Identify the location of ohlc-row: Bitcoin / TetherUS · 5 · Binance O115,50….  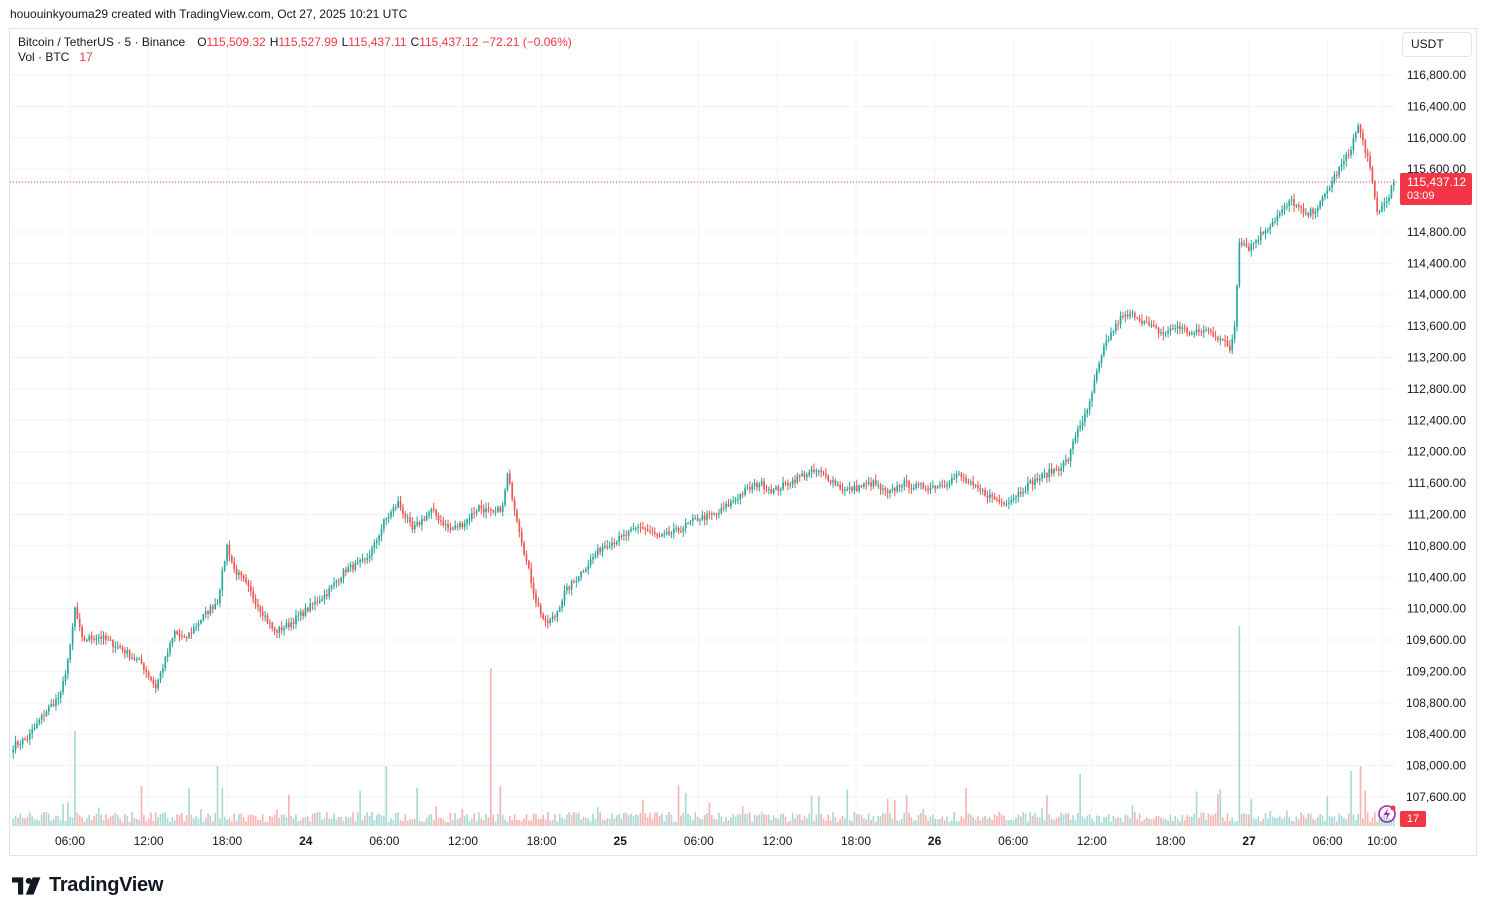
(295, 42).